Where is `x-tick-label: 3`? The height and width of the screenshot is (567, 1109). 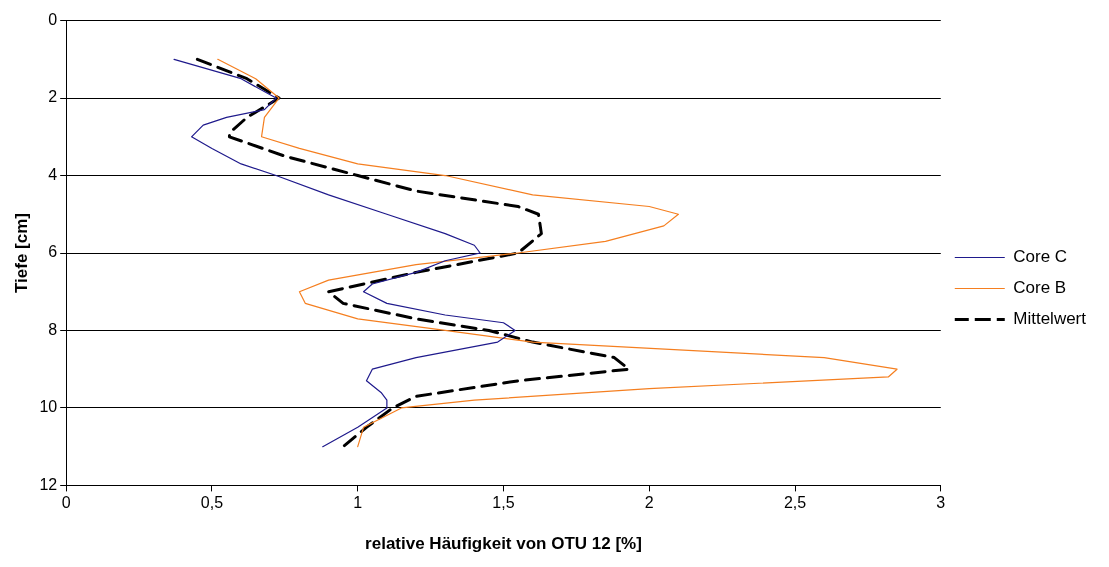 x-tick-label: 3 is located at coordinates (941, 503).